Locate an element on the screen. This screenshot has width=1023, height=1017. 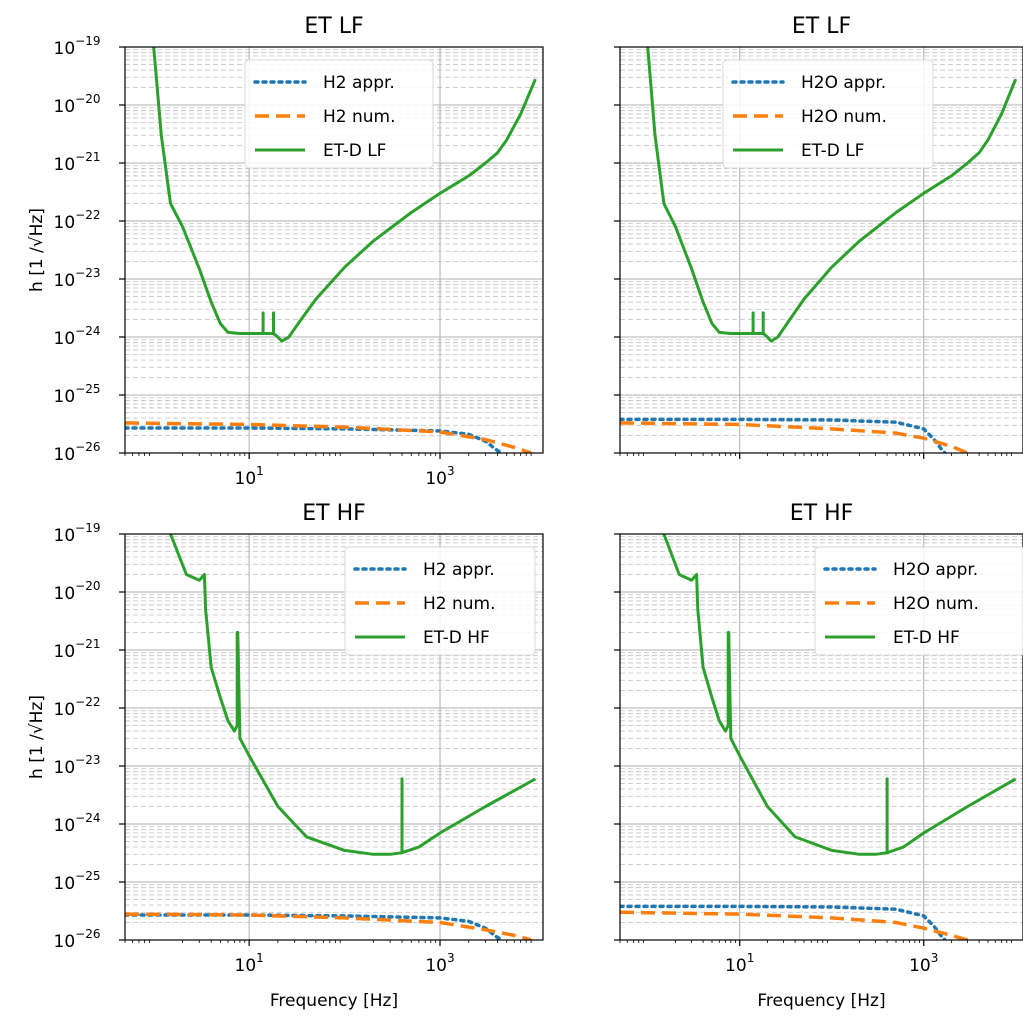
legend: H2O appr. H2O num. ET-D LF is located at coordinates (828, 114).